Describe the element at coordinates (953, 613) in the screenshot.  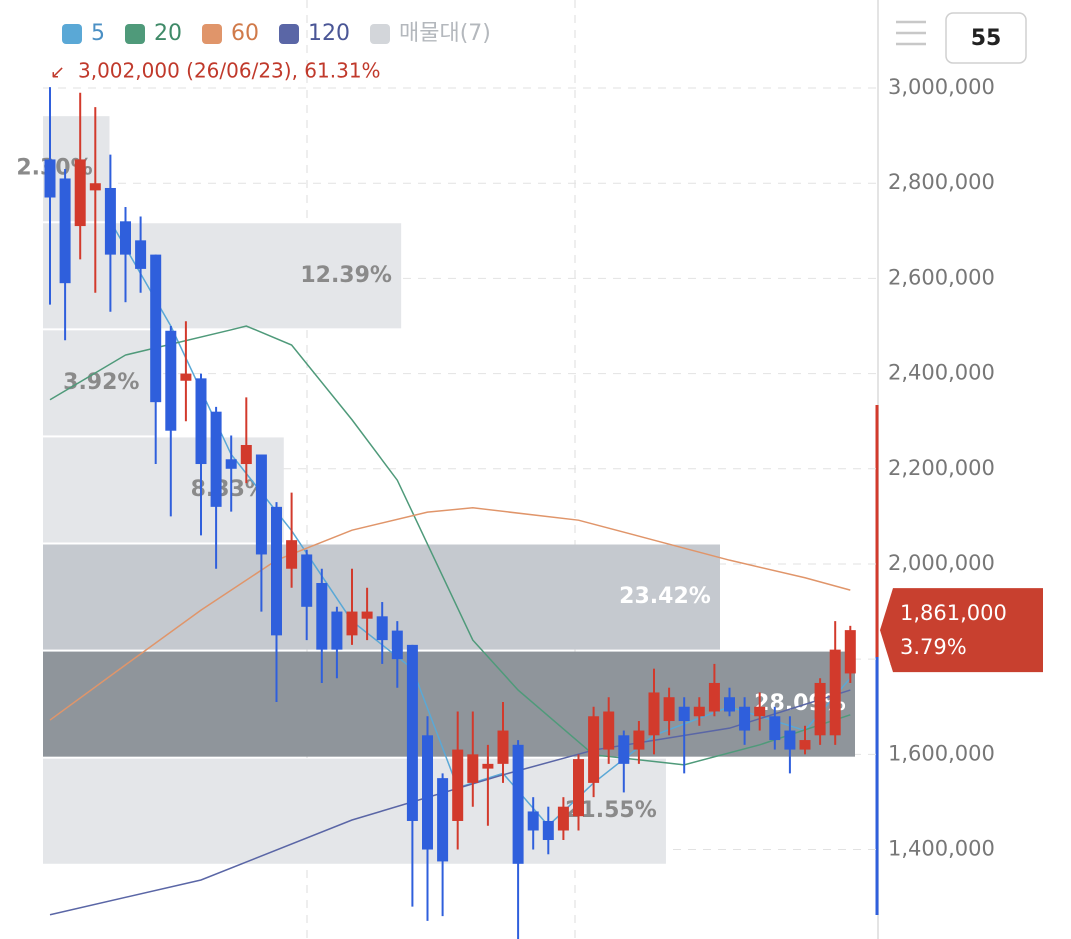
I see `last-price-label: 1,861,000` at that location.